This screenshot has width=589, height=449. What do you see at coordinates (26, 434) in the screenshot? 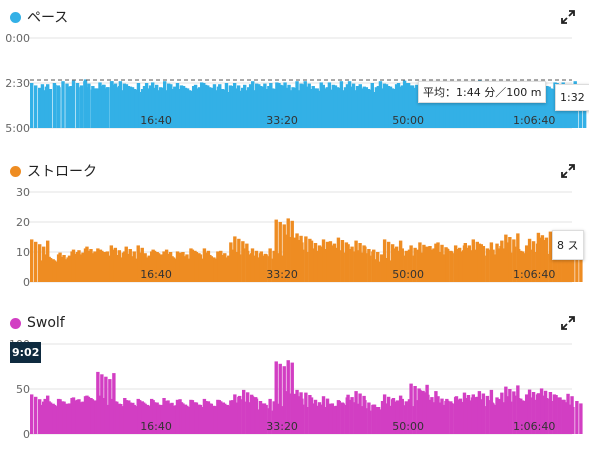
I see `y-tick-label: 0` at bounding box center [26, 434].